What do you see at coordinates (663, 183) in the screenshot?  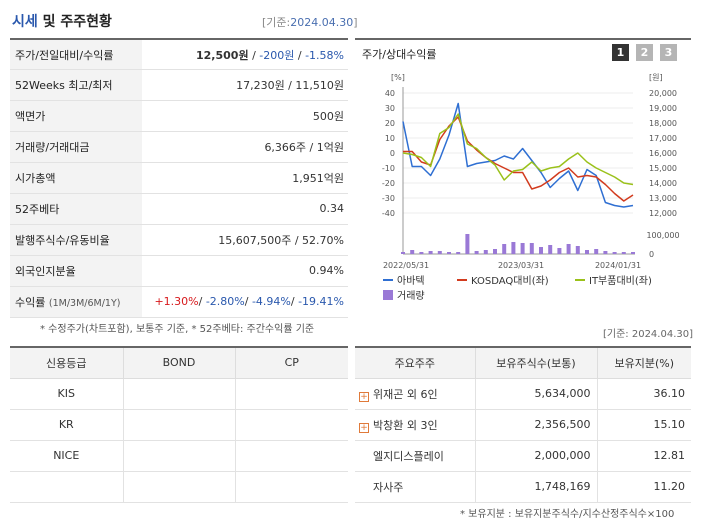 I see `right-tick-label: 14,000` at bounding box center [663, 183].